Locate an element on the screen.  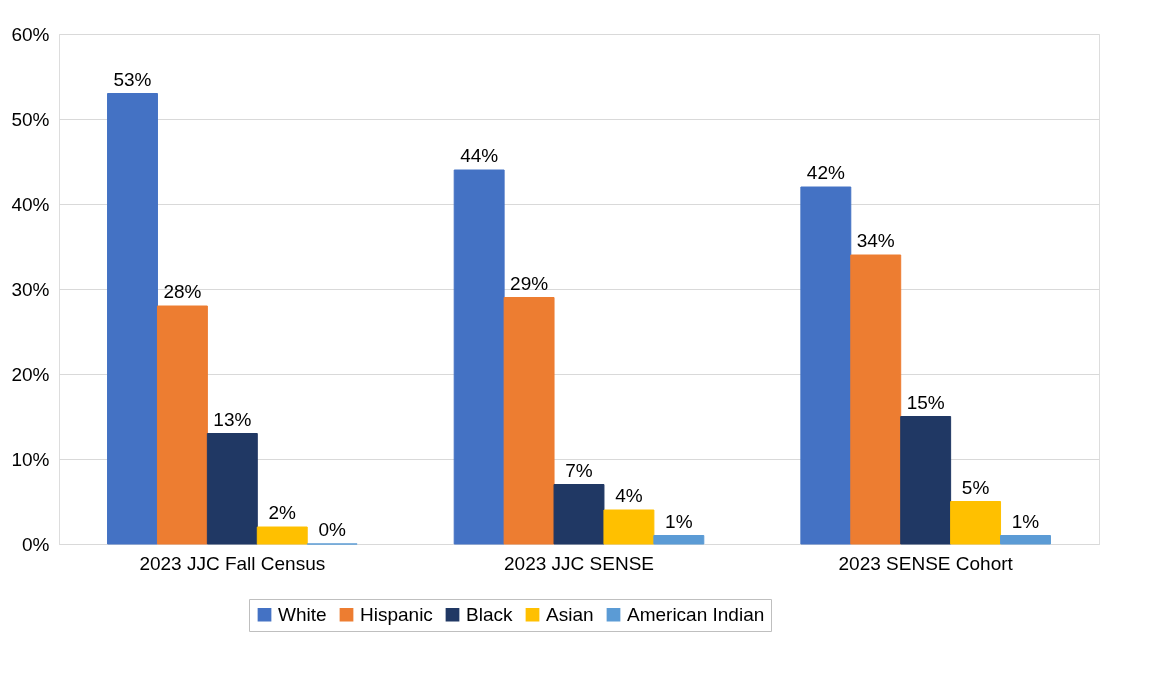
data-label: 15% is located at coordinates (925, 402).